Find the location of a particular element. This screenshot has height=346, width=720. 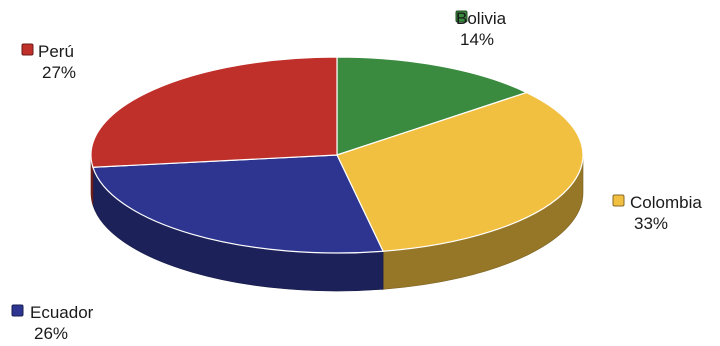

slice-percent-peru: 27% is located at coordinates (59, 72).